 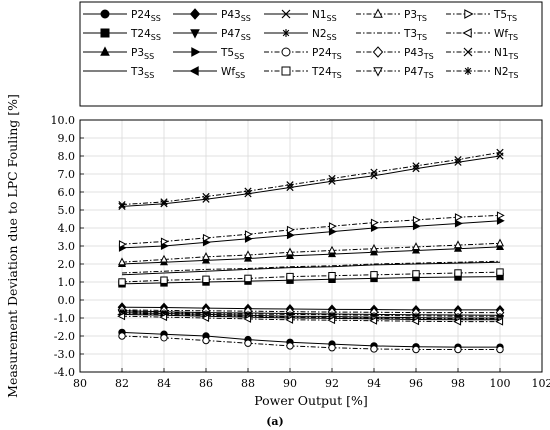 I want to click on y-tick-label: 3.0, so click(x=67, y=246).